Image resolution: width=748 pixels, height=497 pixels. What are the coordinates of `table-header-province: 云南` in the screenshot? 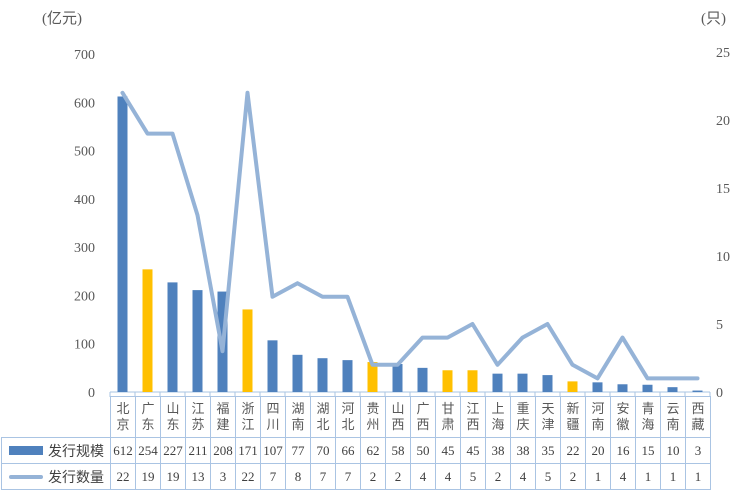 It's located at (673, 417).